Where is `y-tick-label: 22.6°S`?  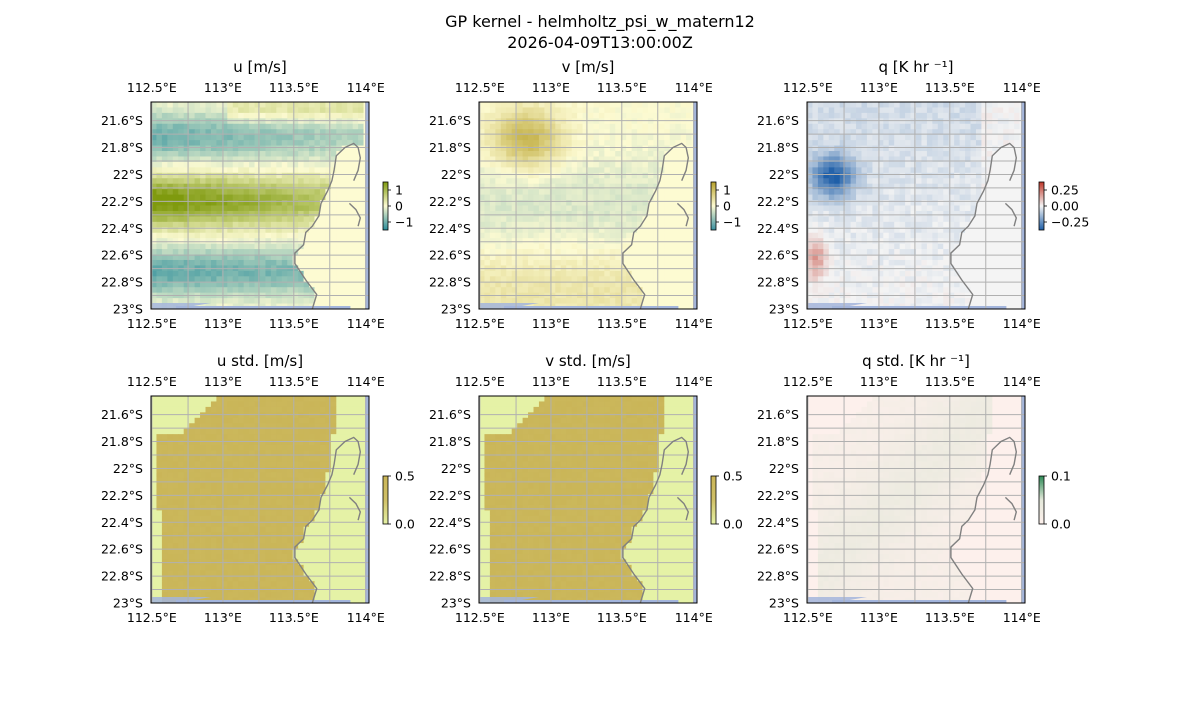 y-tick-label: 22.6°S is located at coordinates (122, 255).